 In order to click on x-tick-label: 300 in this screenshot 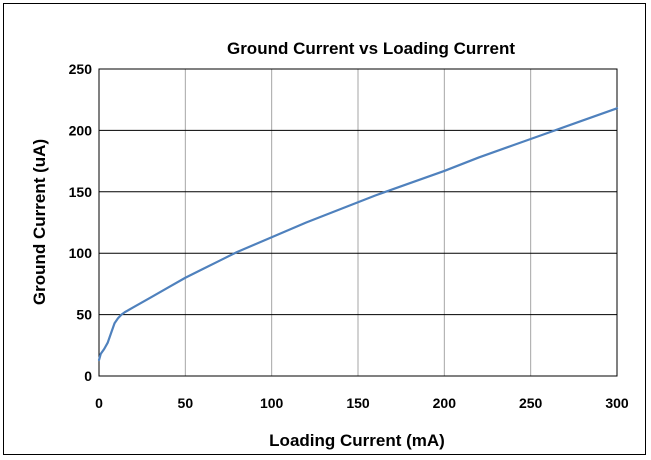, I will do `click(617, 403)`.